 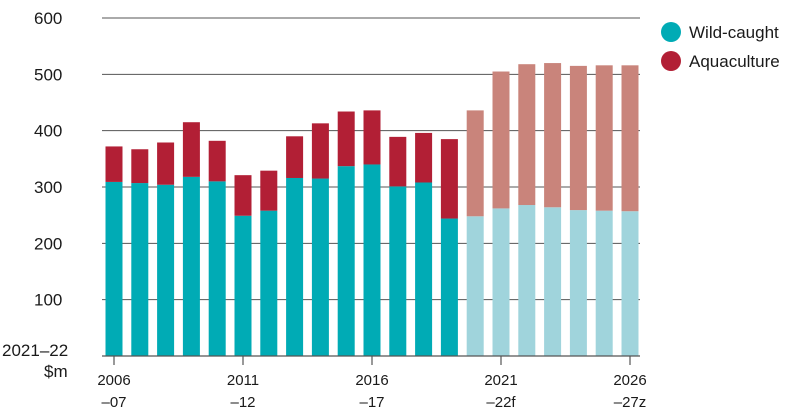 What do you see at coordinates (48, 300) in the screenshot?
I see `y-tick-label-100: 100` at bounding box center [48, 300].